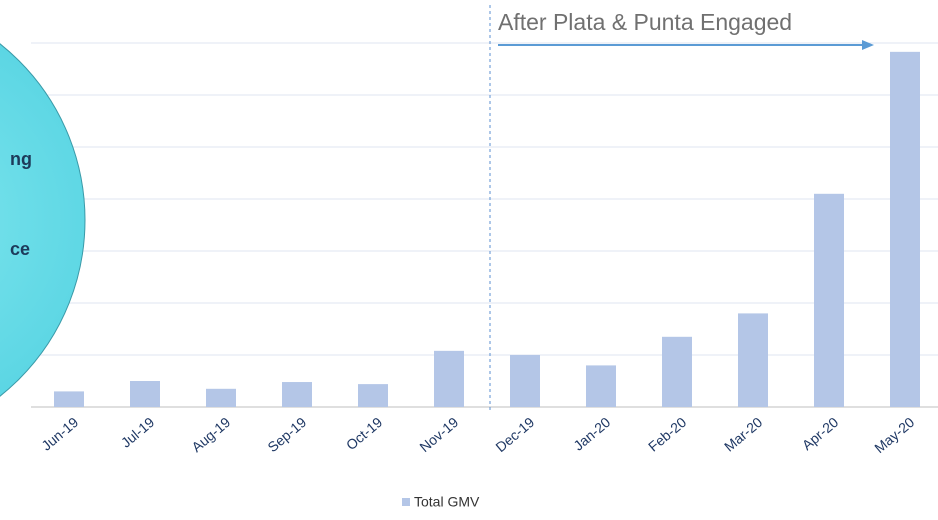  I want to click on annotation: After Plata & Punta Engaged, so click(645, 22).